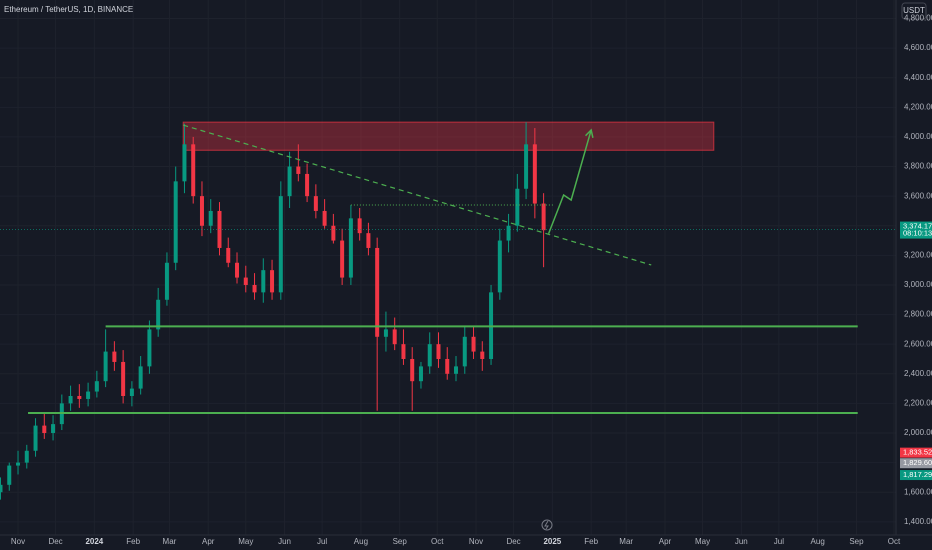  Describe the element at coordinates (94, 541) in the screenshot. I see `x-tick-label: 2024` at that location.